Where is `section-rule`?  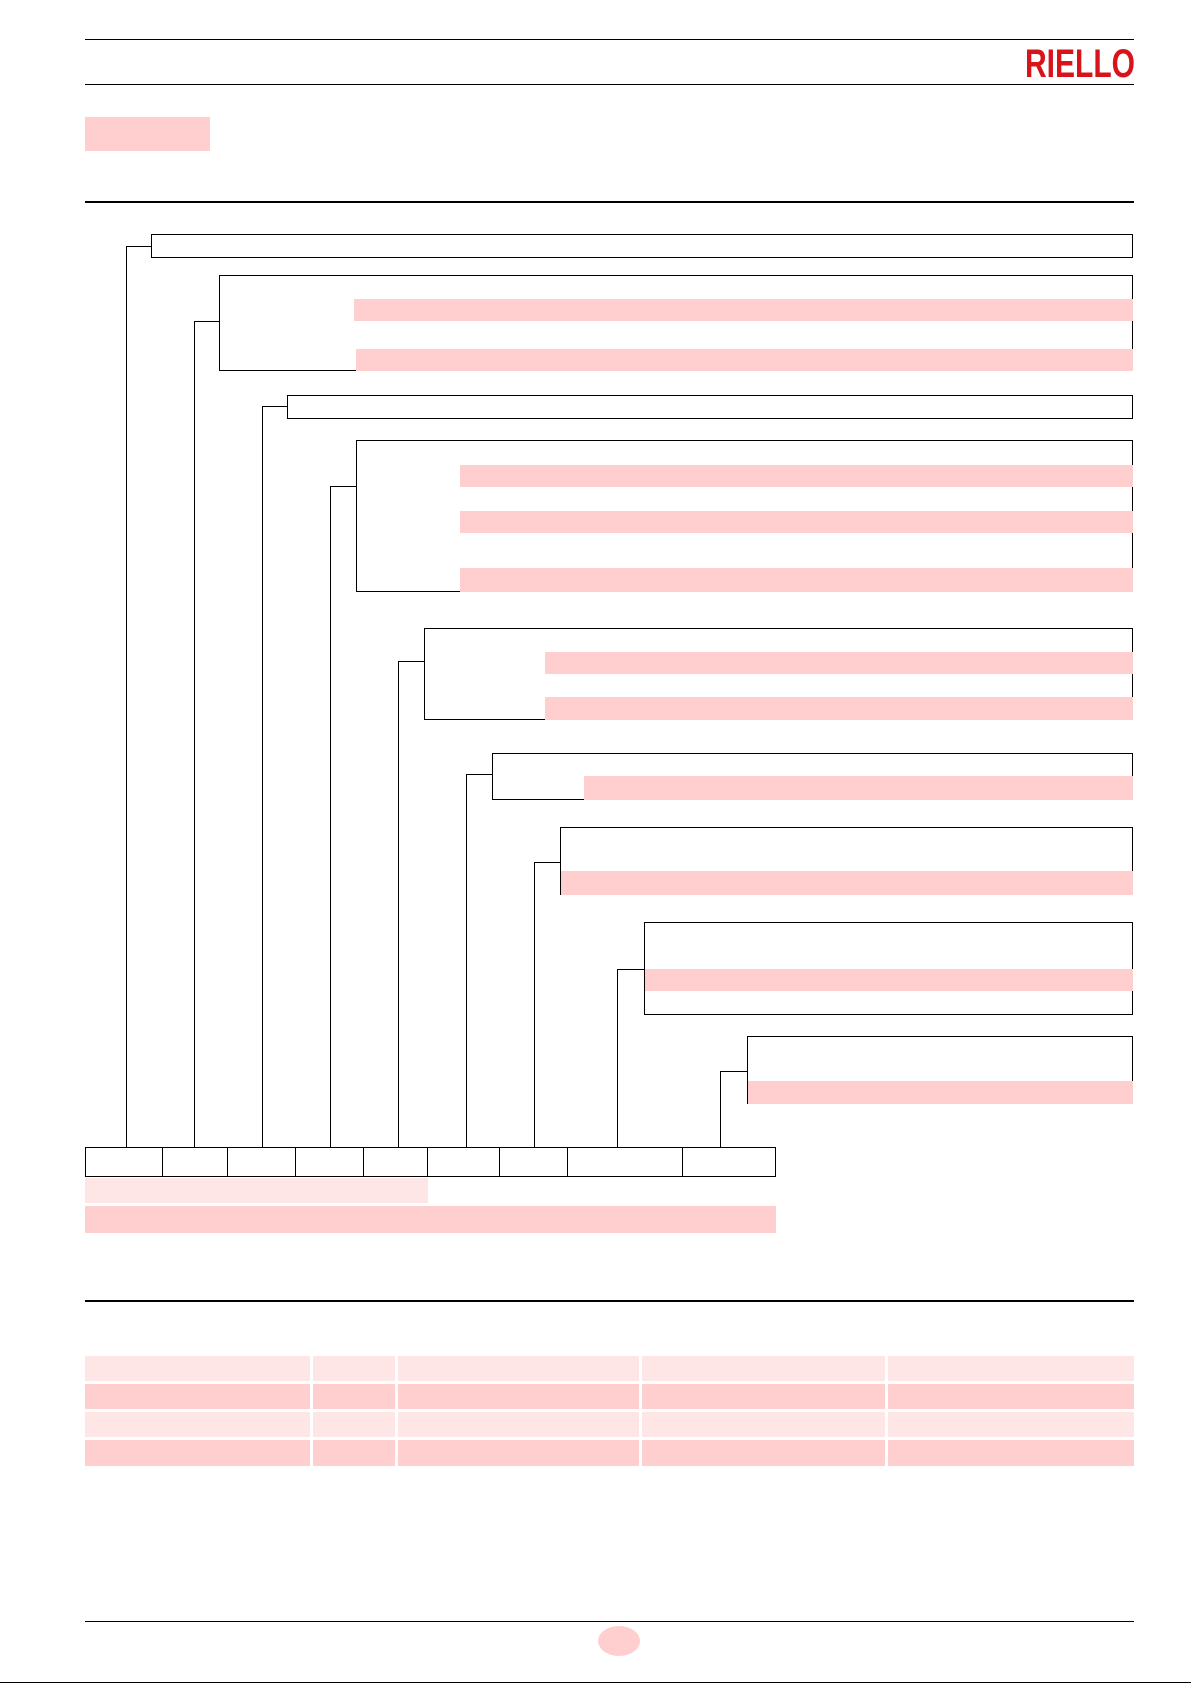 section-rule is located at coordinates (609, 202).